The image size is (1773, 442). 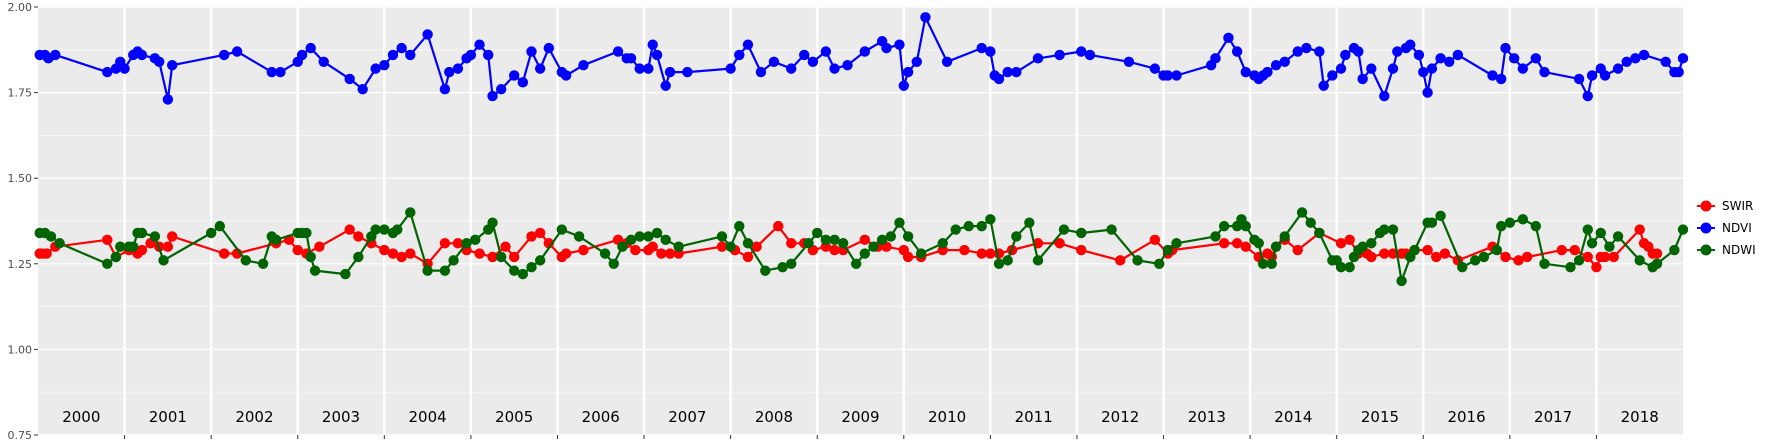 I want to click on x-axis, so click(x=860, y=437).